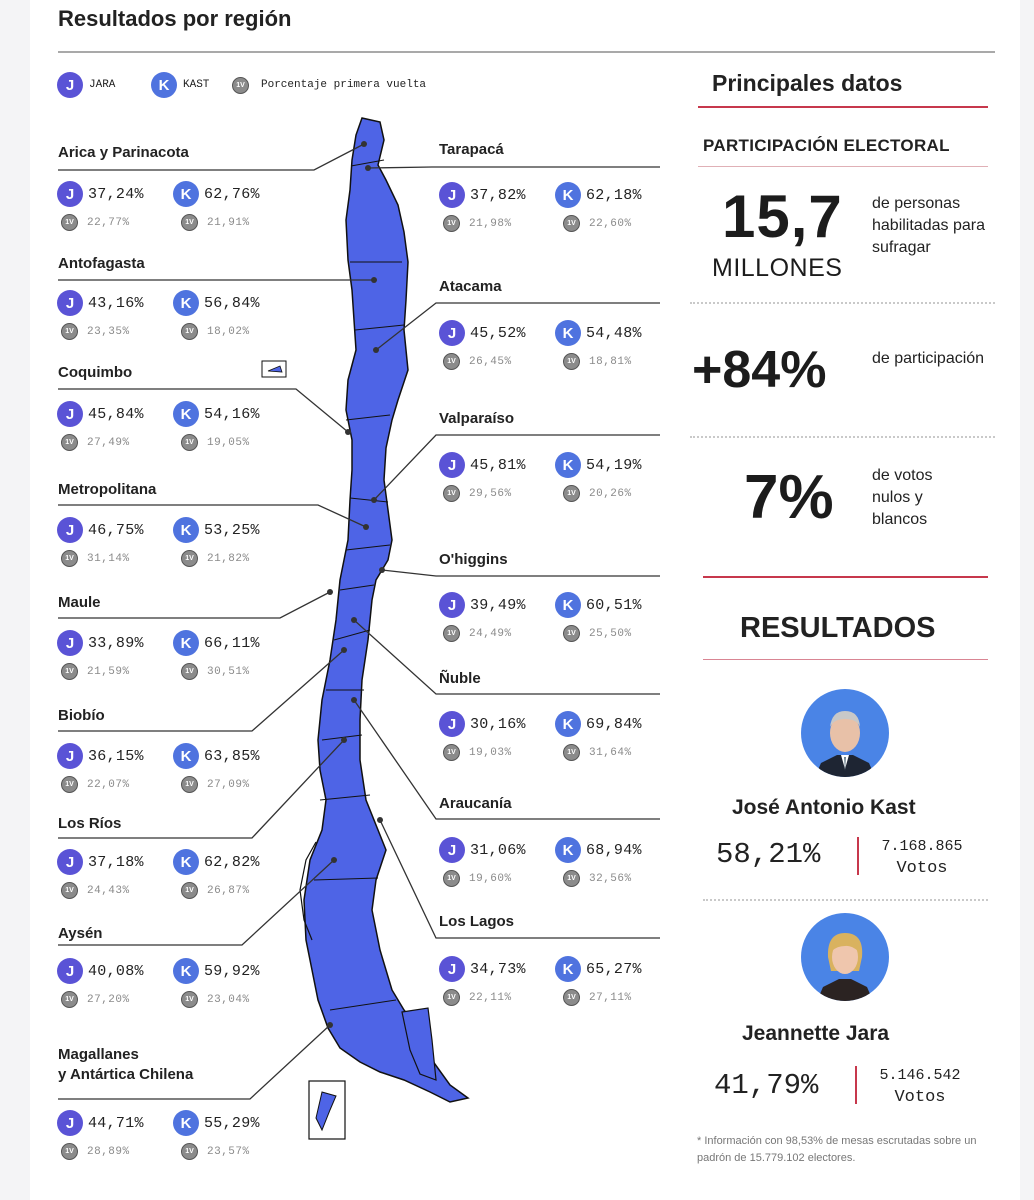 The image size is (1034, 1200). What do you see at coordinates (228, 671) in the screenshot?
I see `region-maule-kast-1v-value: 30,51%` at bounding box center [228, 671].